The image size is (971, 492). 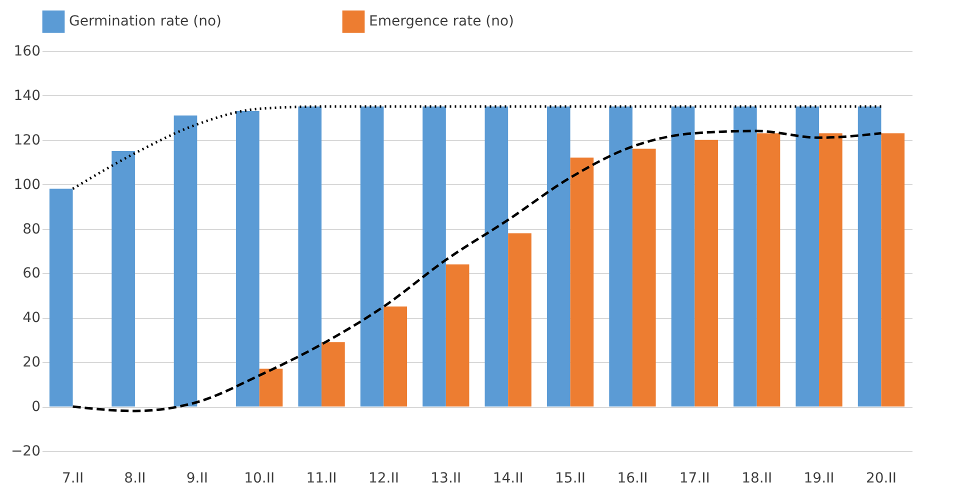 What do you see at coordinates (383, 478) in the screenshot?
I see `x-tick-label: 12.II` at bounding box center [383, 478].